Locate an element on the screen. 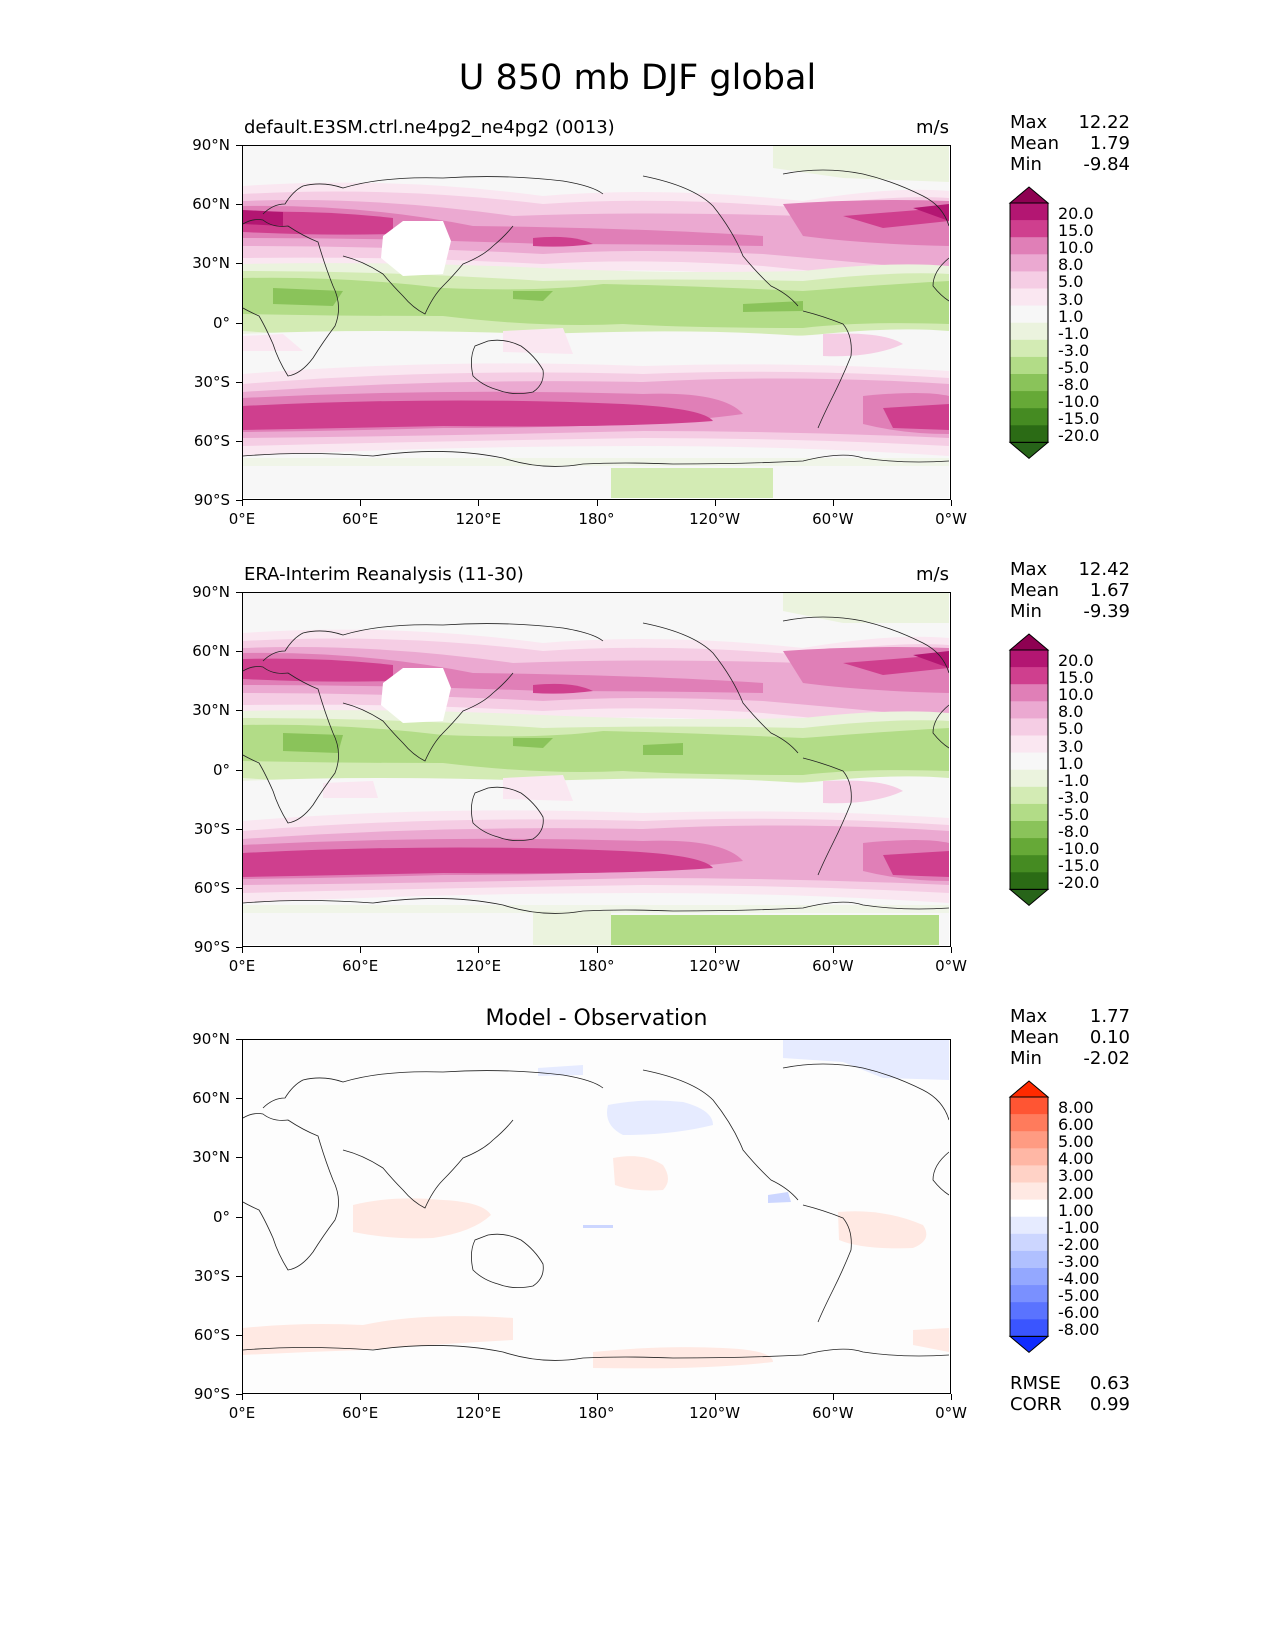 The image size is (1275, 1650). colorbar-tick-label: 8.0 is located at coordinates (1071, 712).